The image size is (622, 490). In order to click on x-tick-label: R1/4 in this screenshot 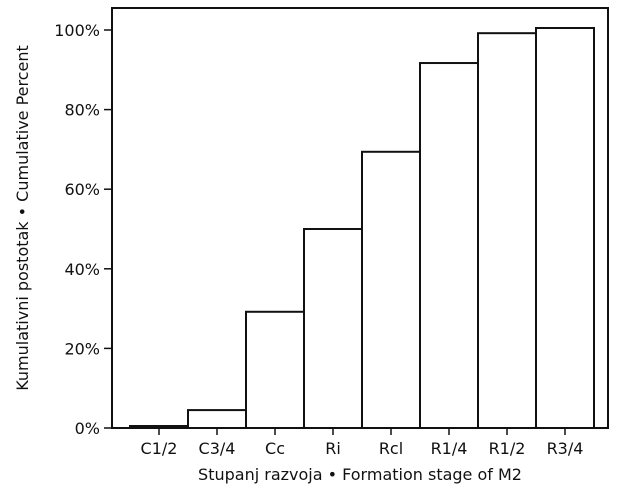, I will do `click(449, 448)`.